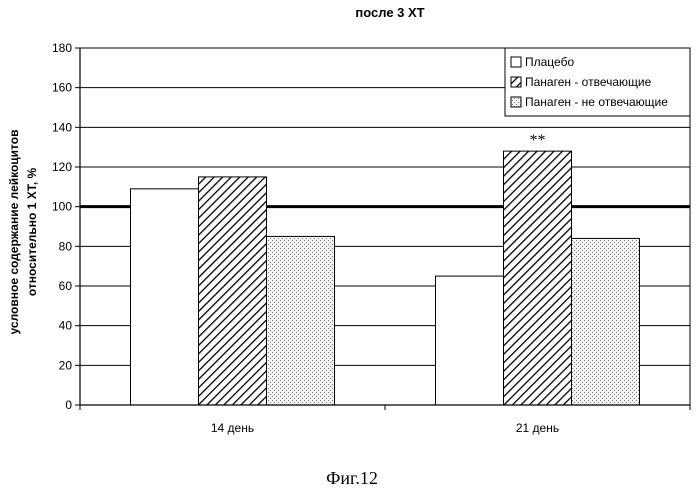 The height and width of the screenshot is (494, 700). Describe the element at coordinates (62, 226) in the screenshot. I see `y-tick-labels: 0 20 40 60 80 100 120 140 160 180` at that location.